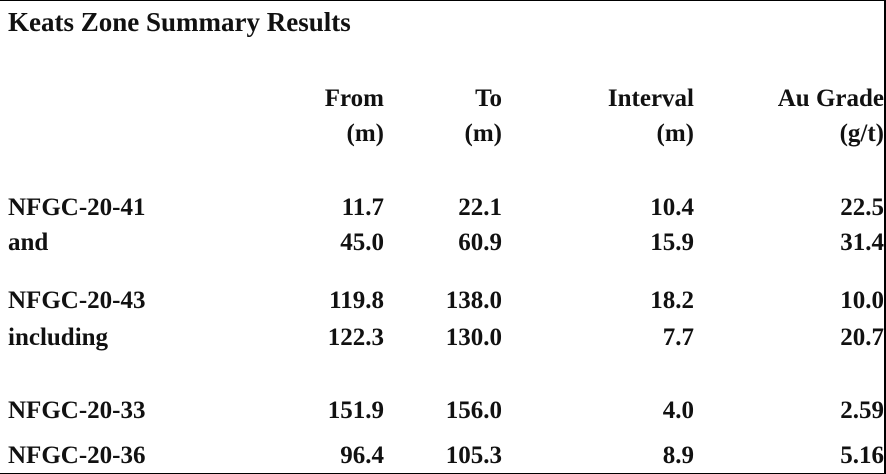 This screenshot has height=474, width=886. I want to click on cell: 138.0, so click(473, 300).